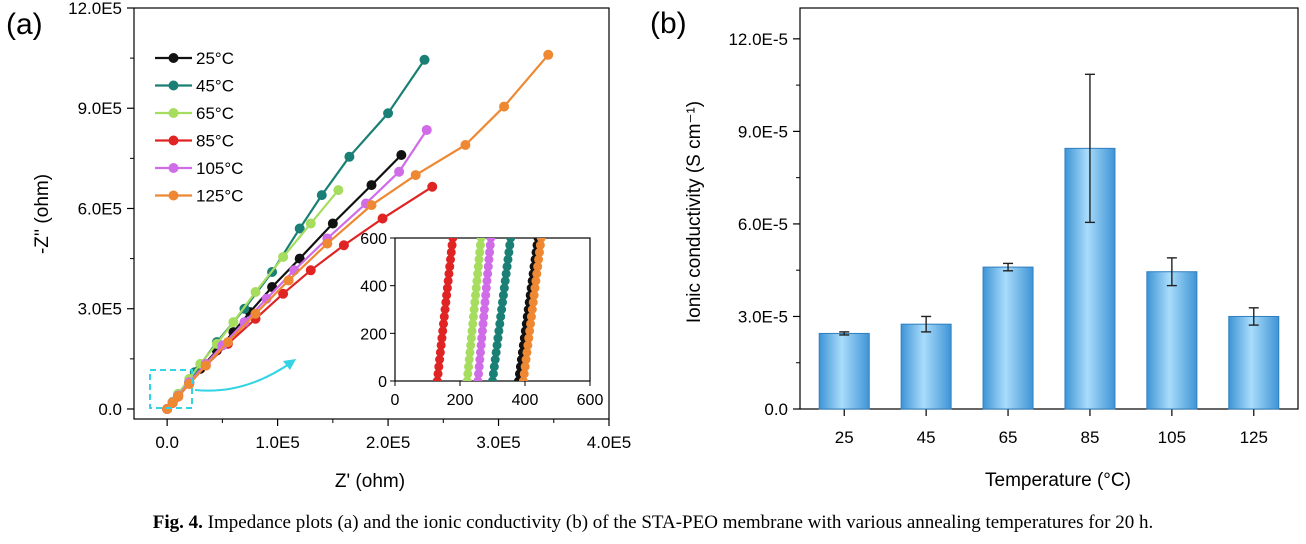 This screenshot has width=1306, height=544. Describe the element at coordinates (395, 400) in the screenshot. I see `inset-x-tick-label: 0` at that location.